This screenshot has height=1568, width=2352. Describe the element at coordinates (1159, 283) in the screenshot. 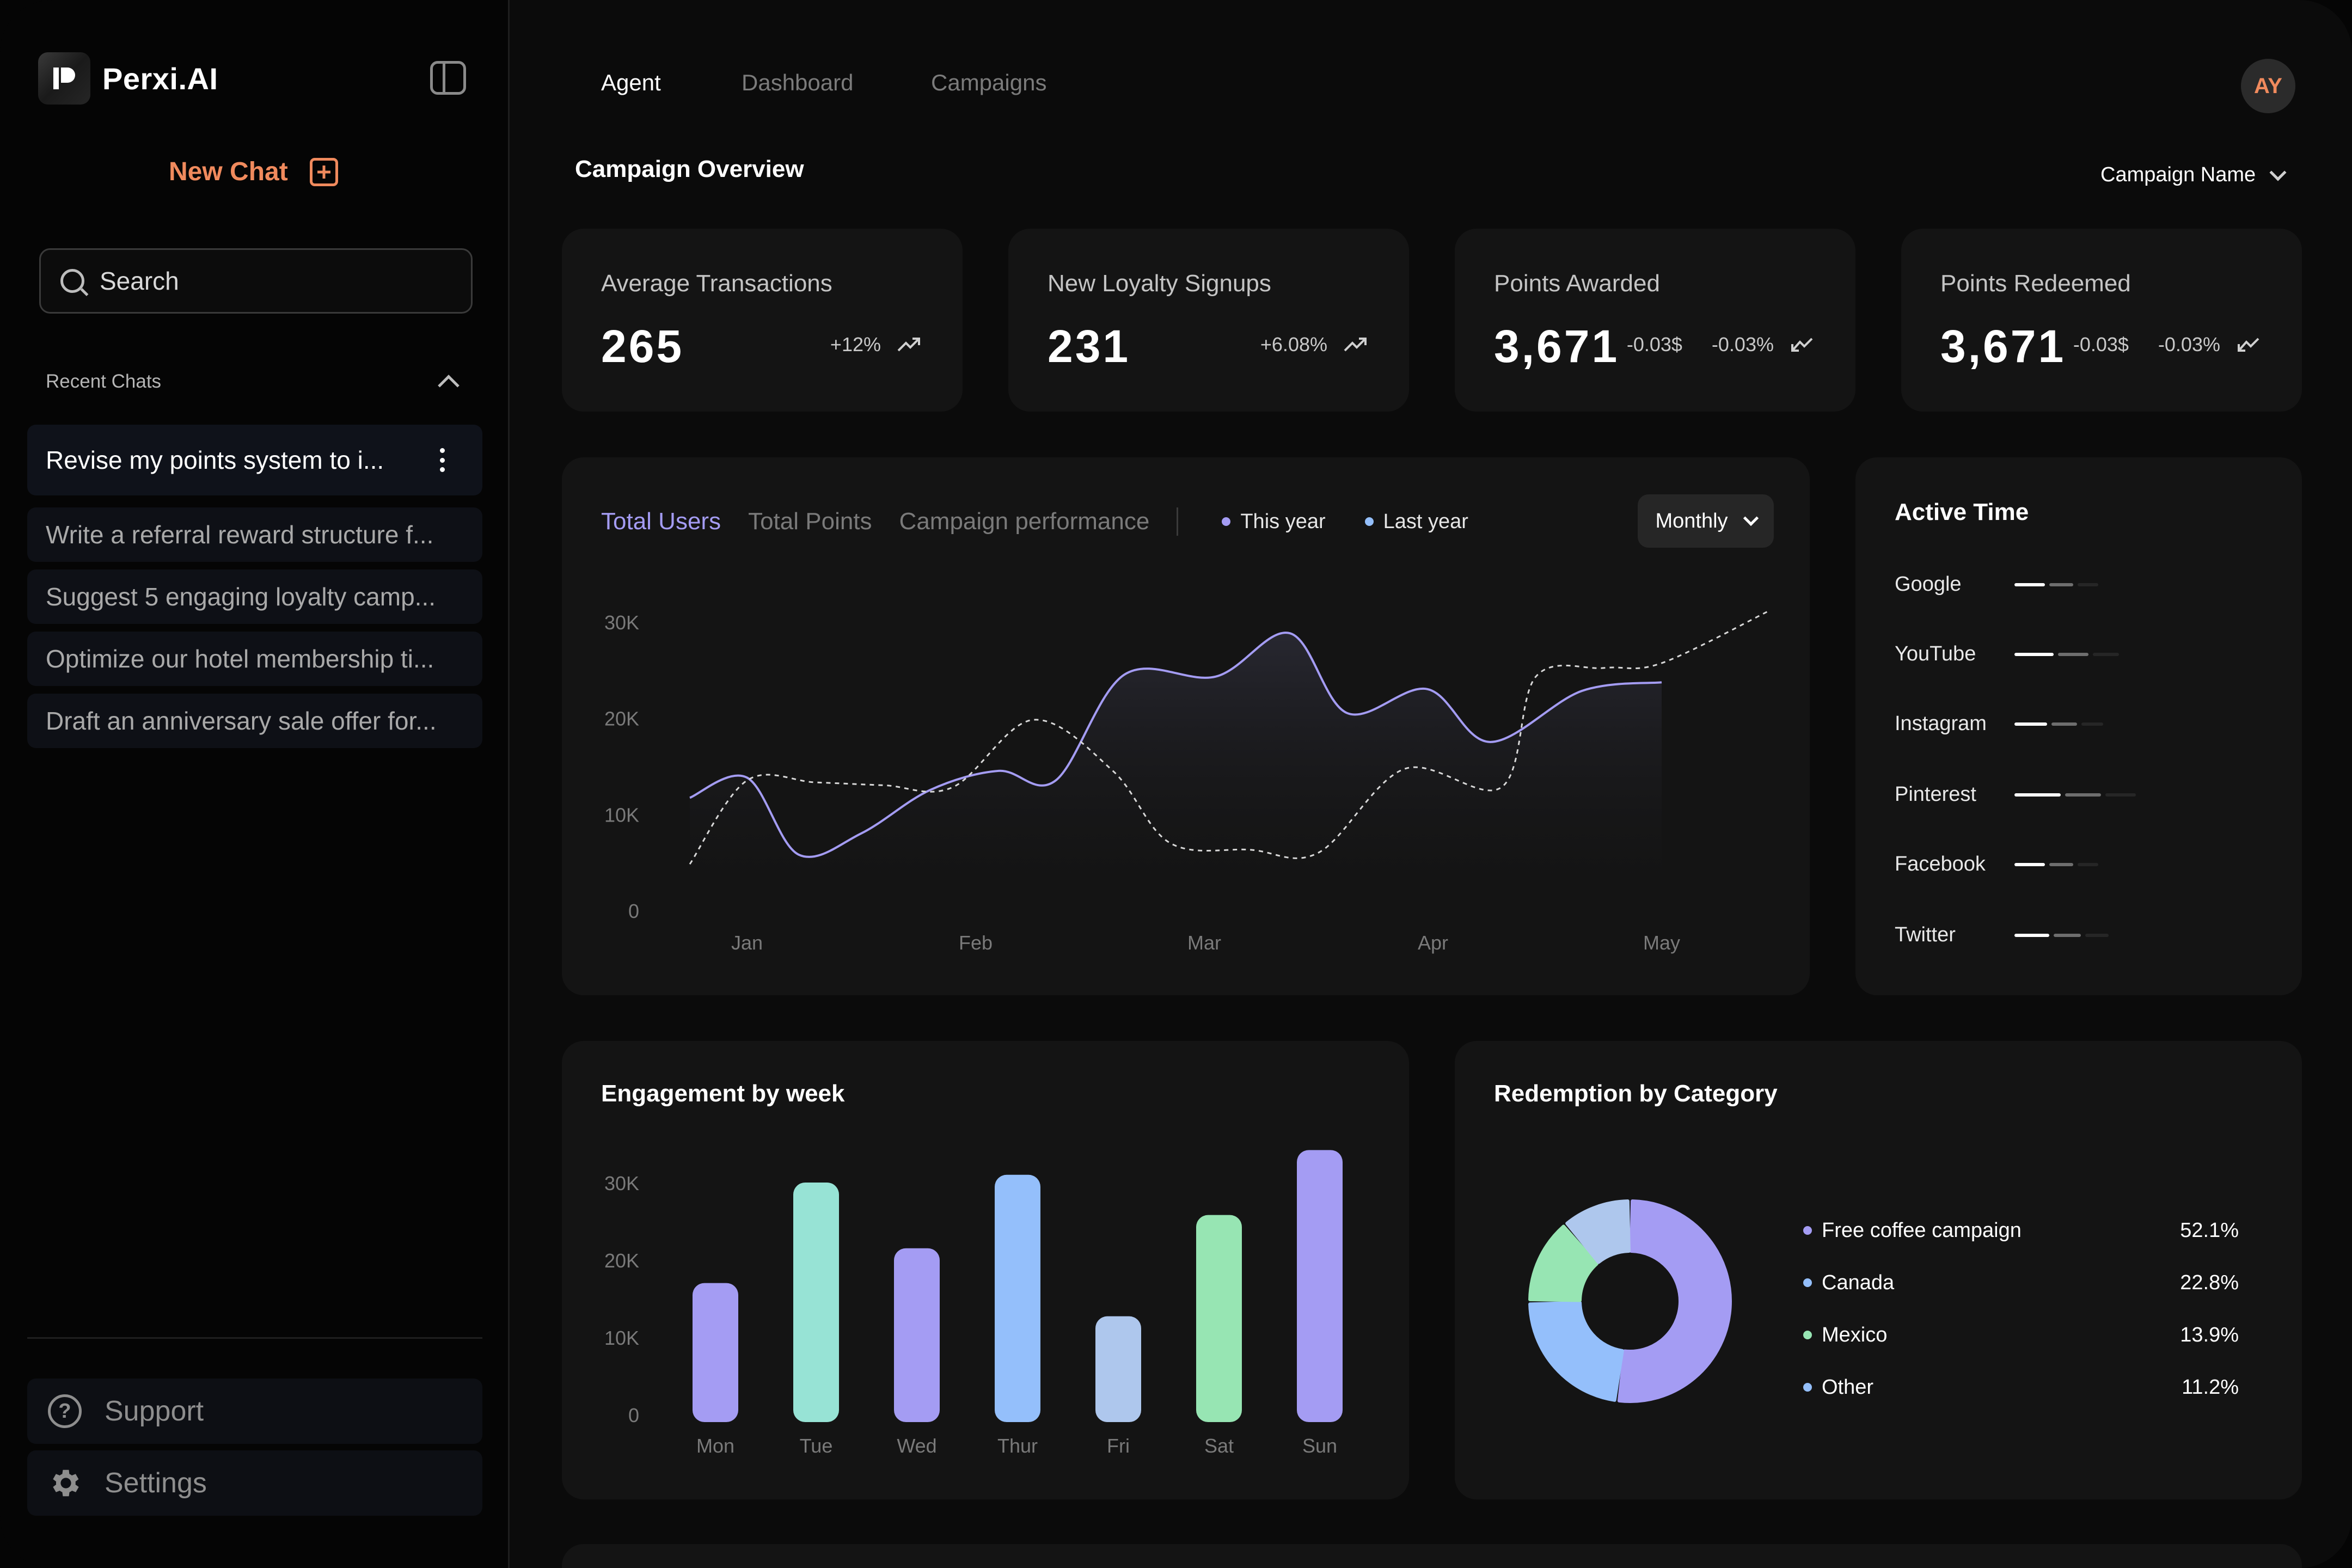

I see `stat-label: New Loyalty Signups` at that location.